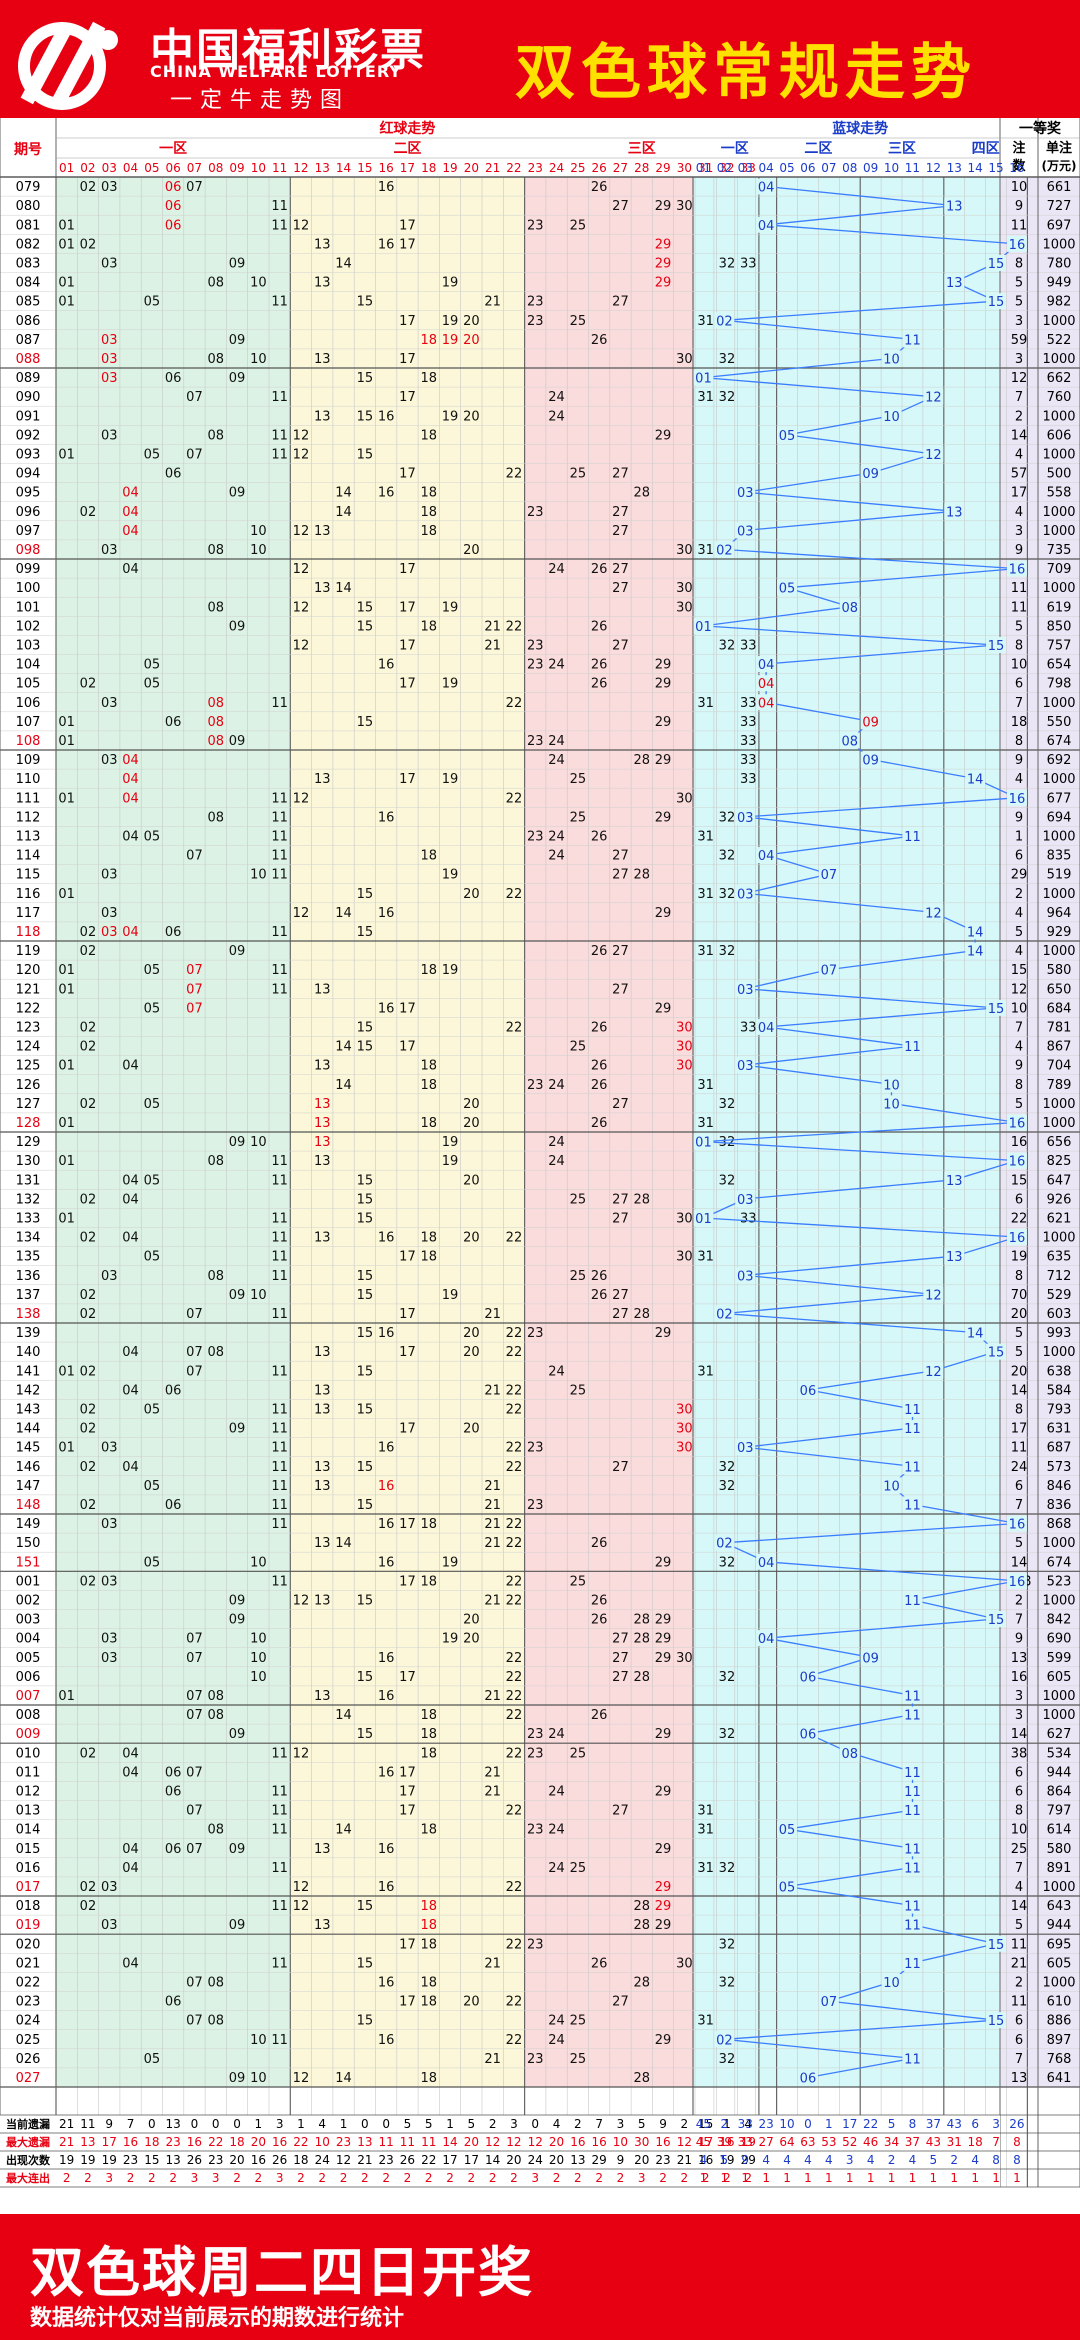 This screenshot has height=2340, width=1080. What do you see at coordinates (28, 302) in the screenshot?
I see `issue-label: 085` at bounding box center [28, 302].